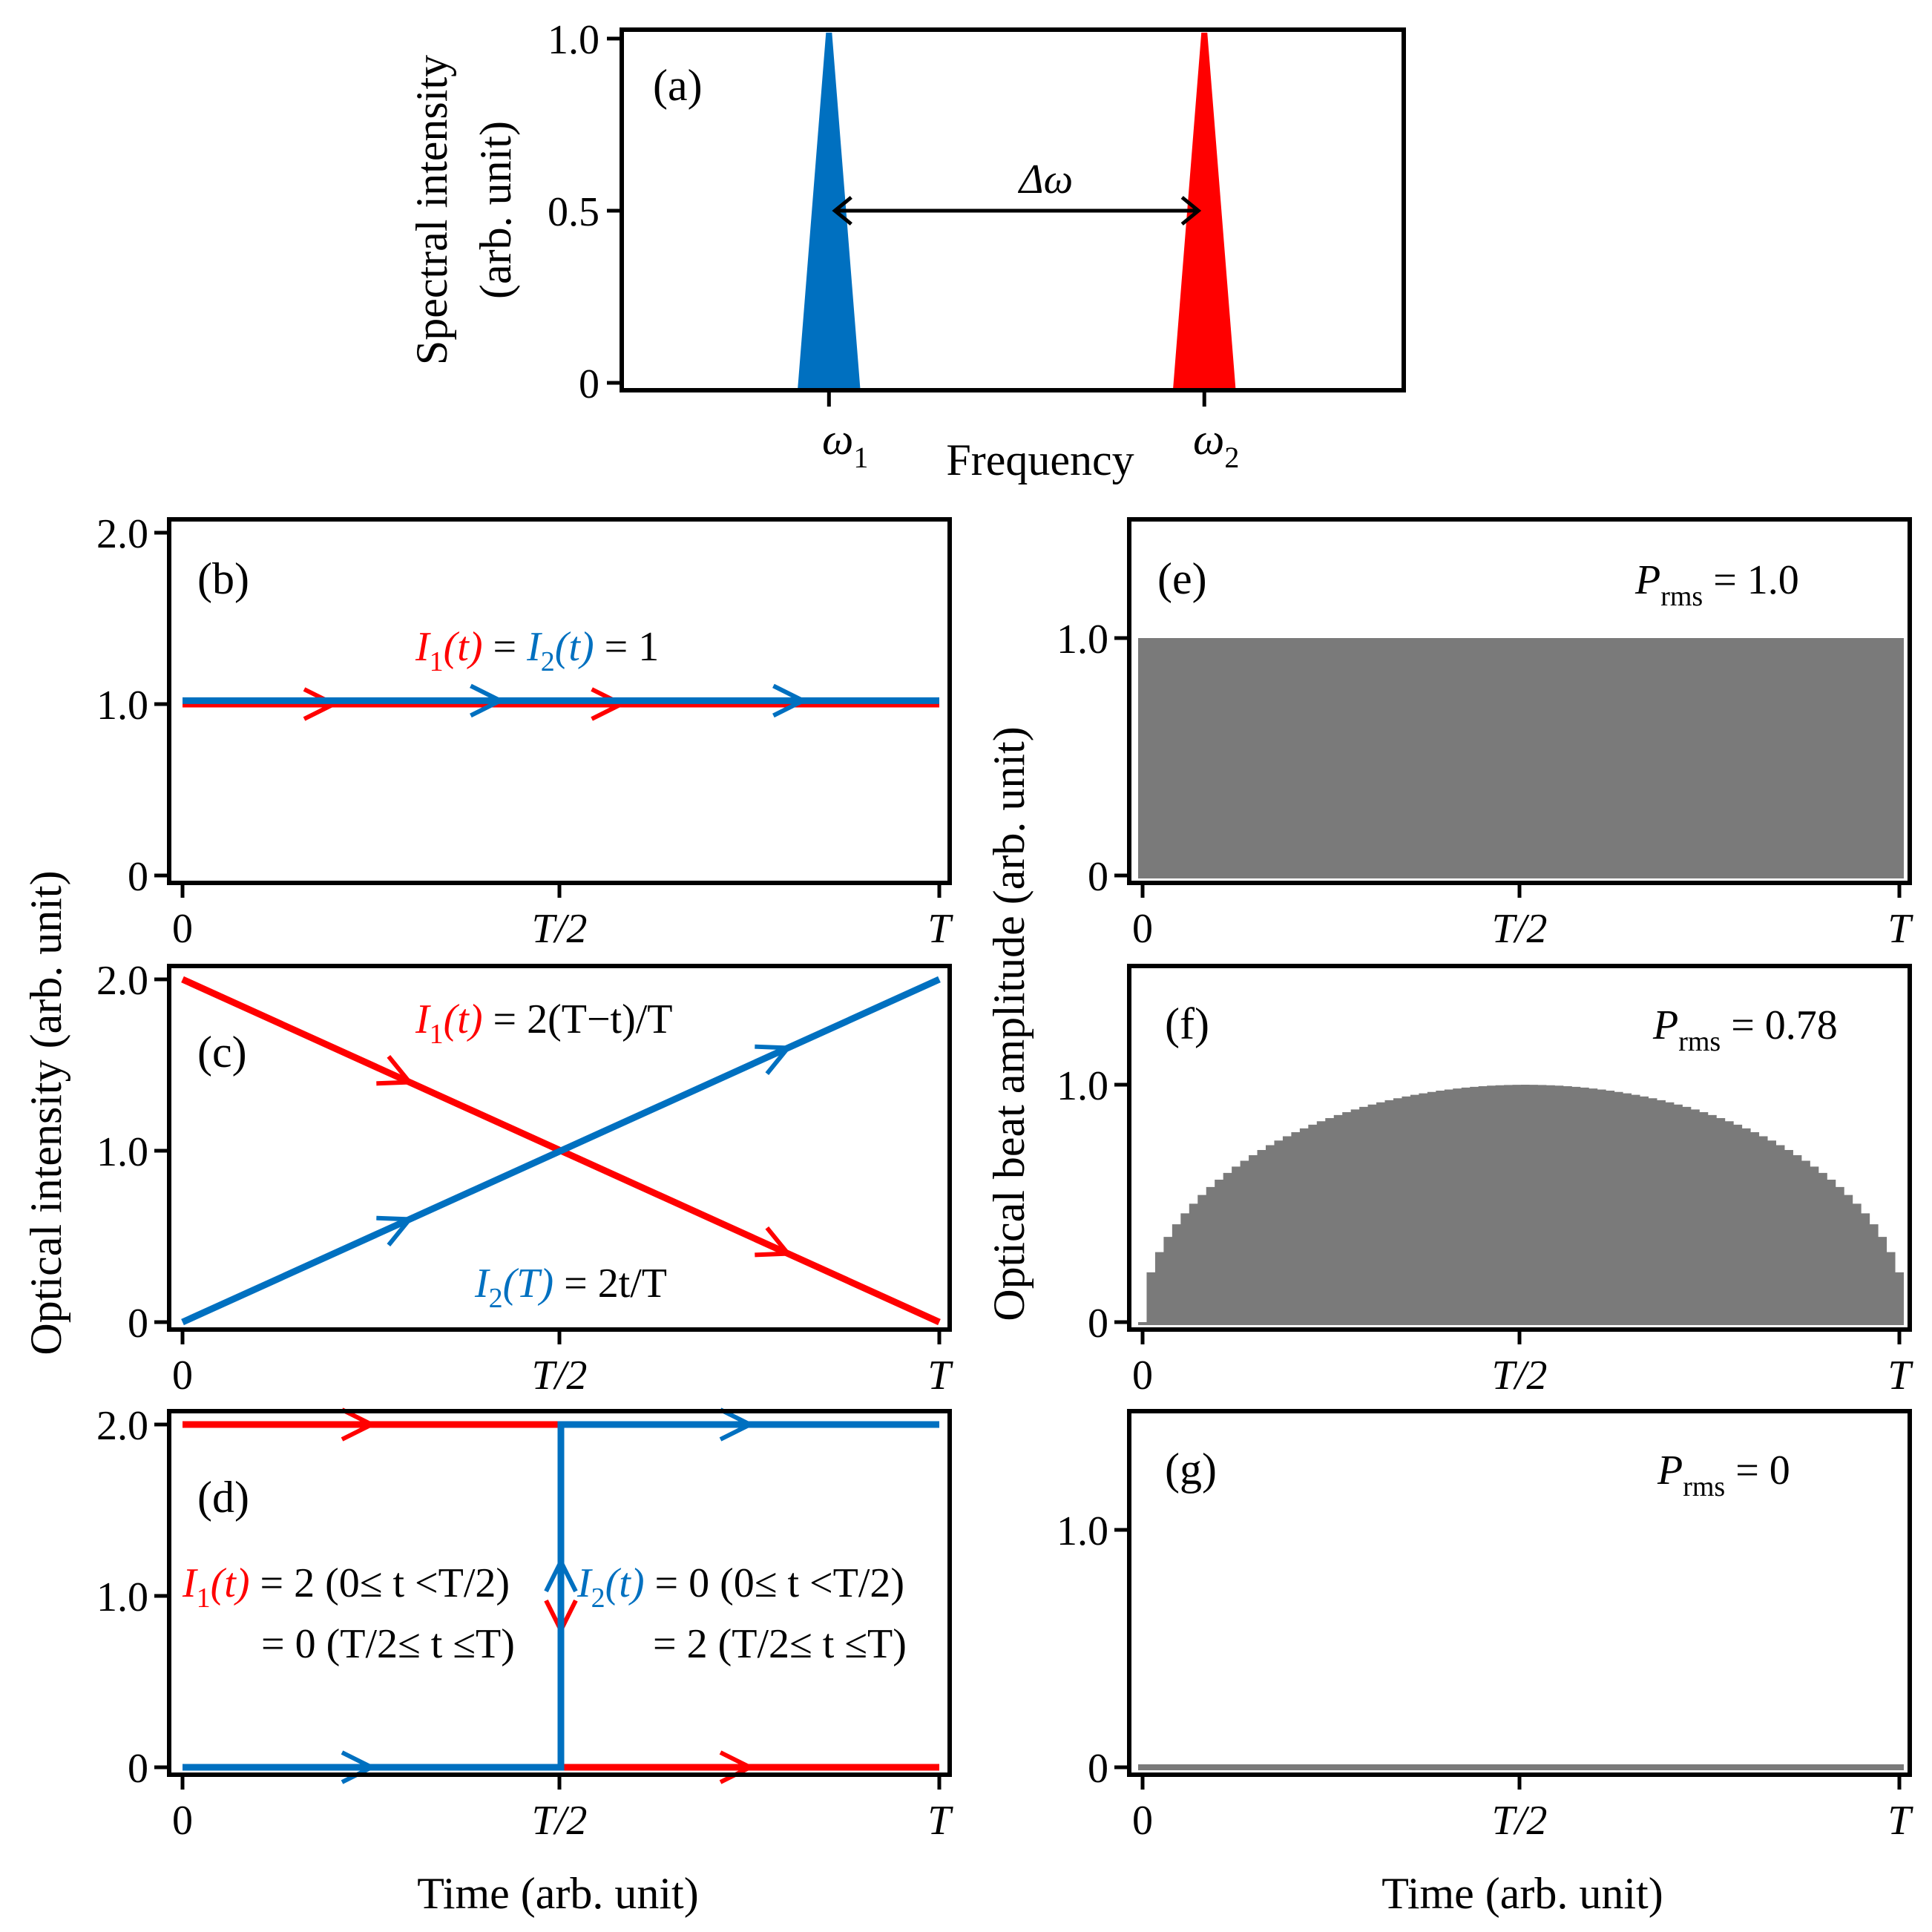 The height and width of the screenshot is (1932, 1932). What do you see at coordinates (573, 212) in the screenshot?
I see `panel-a-ytick-label: 0.5` at bounding box center [573, 212].